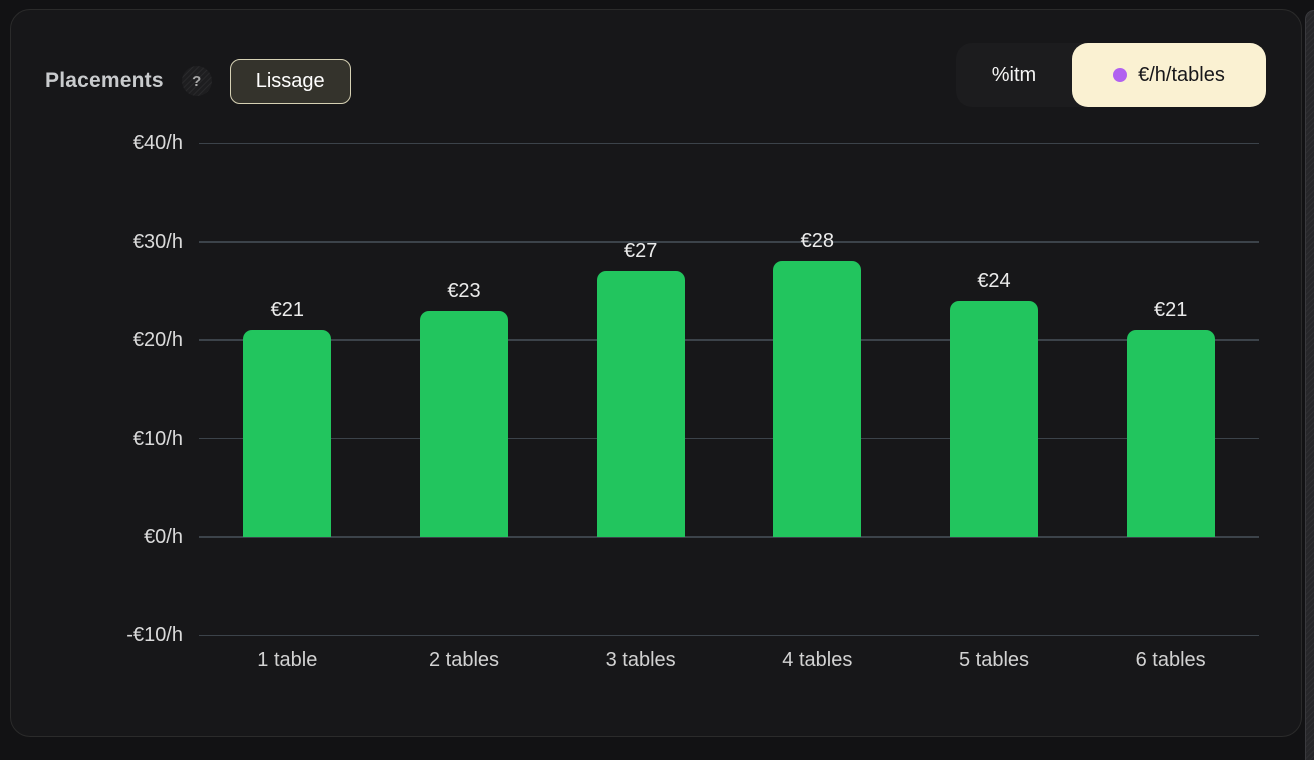  What do you see at coordinates (287, 660) in the screenshot?
I see `x-axis-tick-label: 1 table` at bounding box center [287, 660].